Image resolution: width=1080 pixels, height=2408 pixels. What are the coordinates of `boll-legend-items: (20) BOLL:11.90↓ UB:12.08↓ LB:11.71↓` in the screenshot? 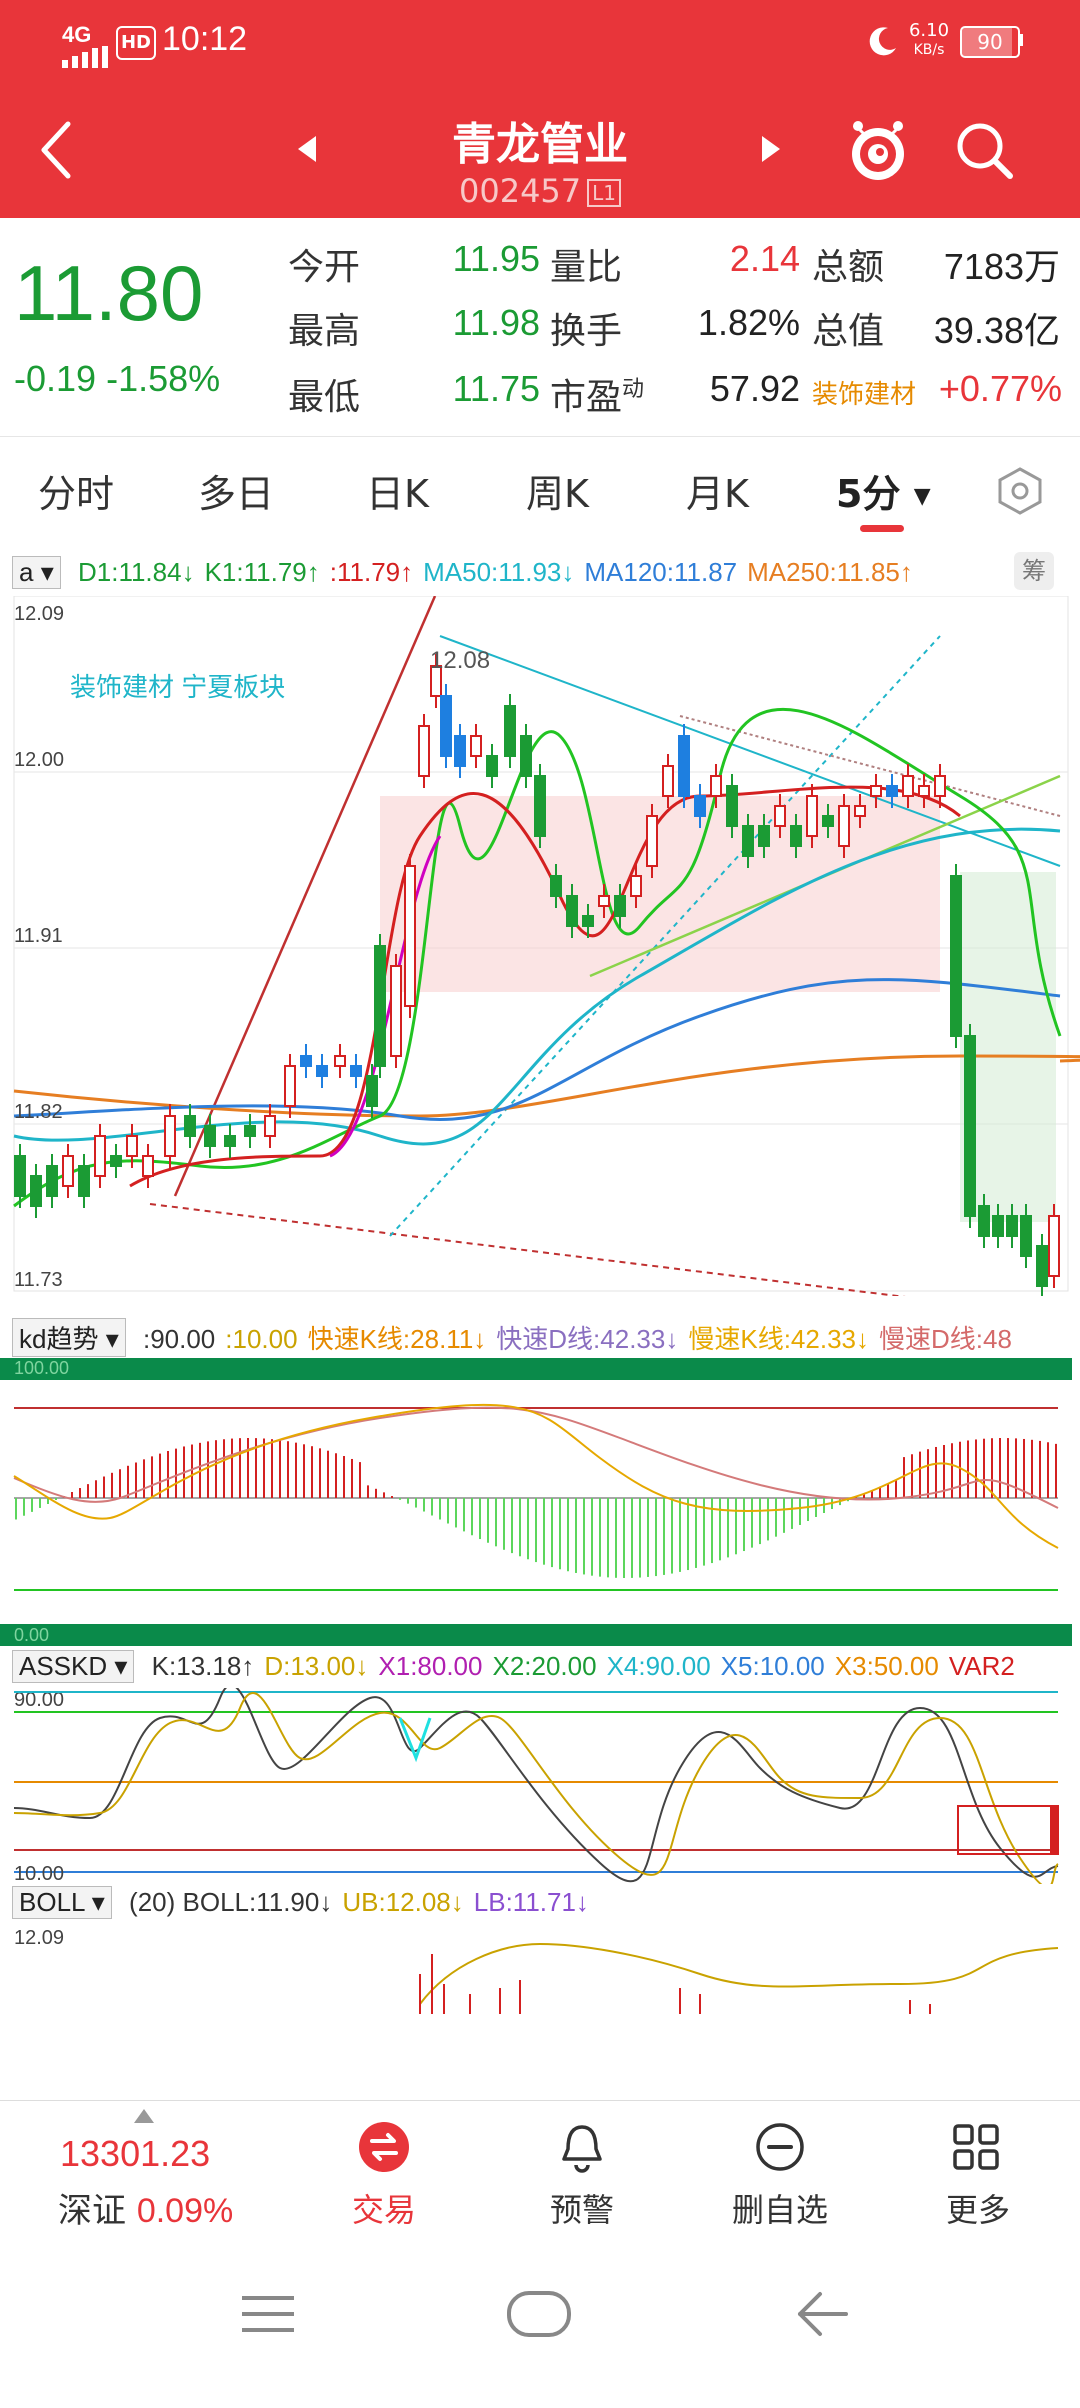 It's located at (354, 1902).